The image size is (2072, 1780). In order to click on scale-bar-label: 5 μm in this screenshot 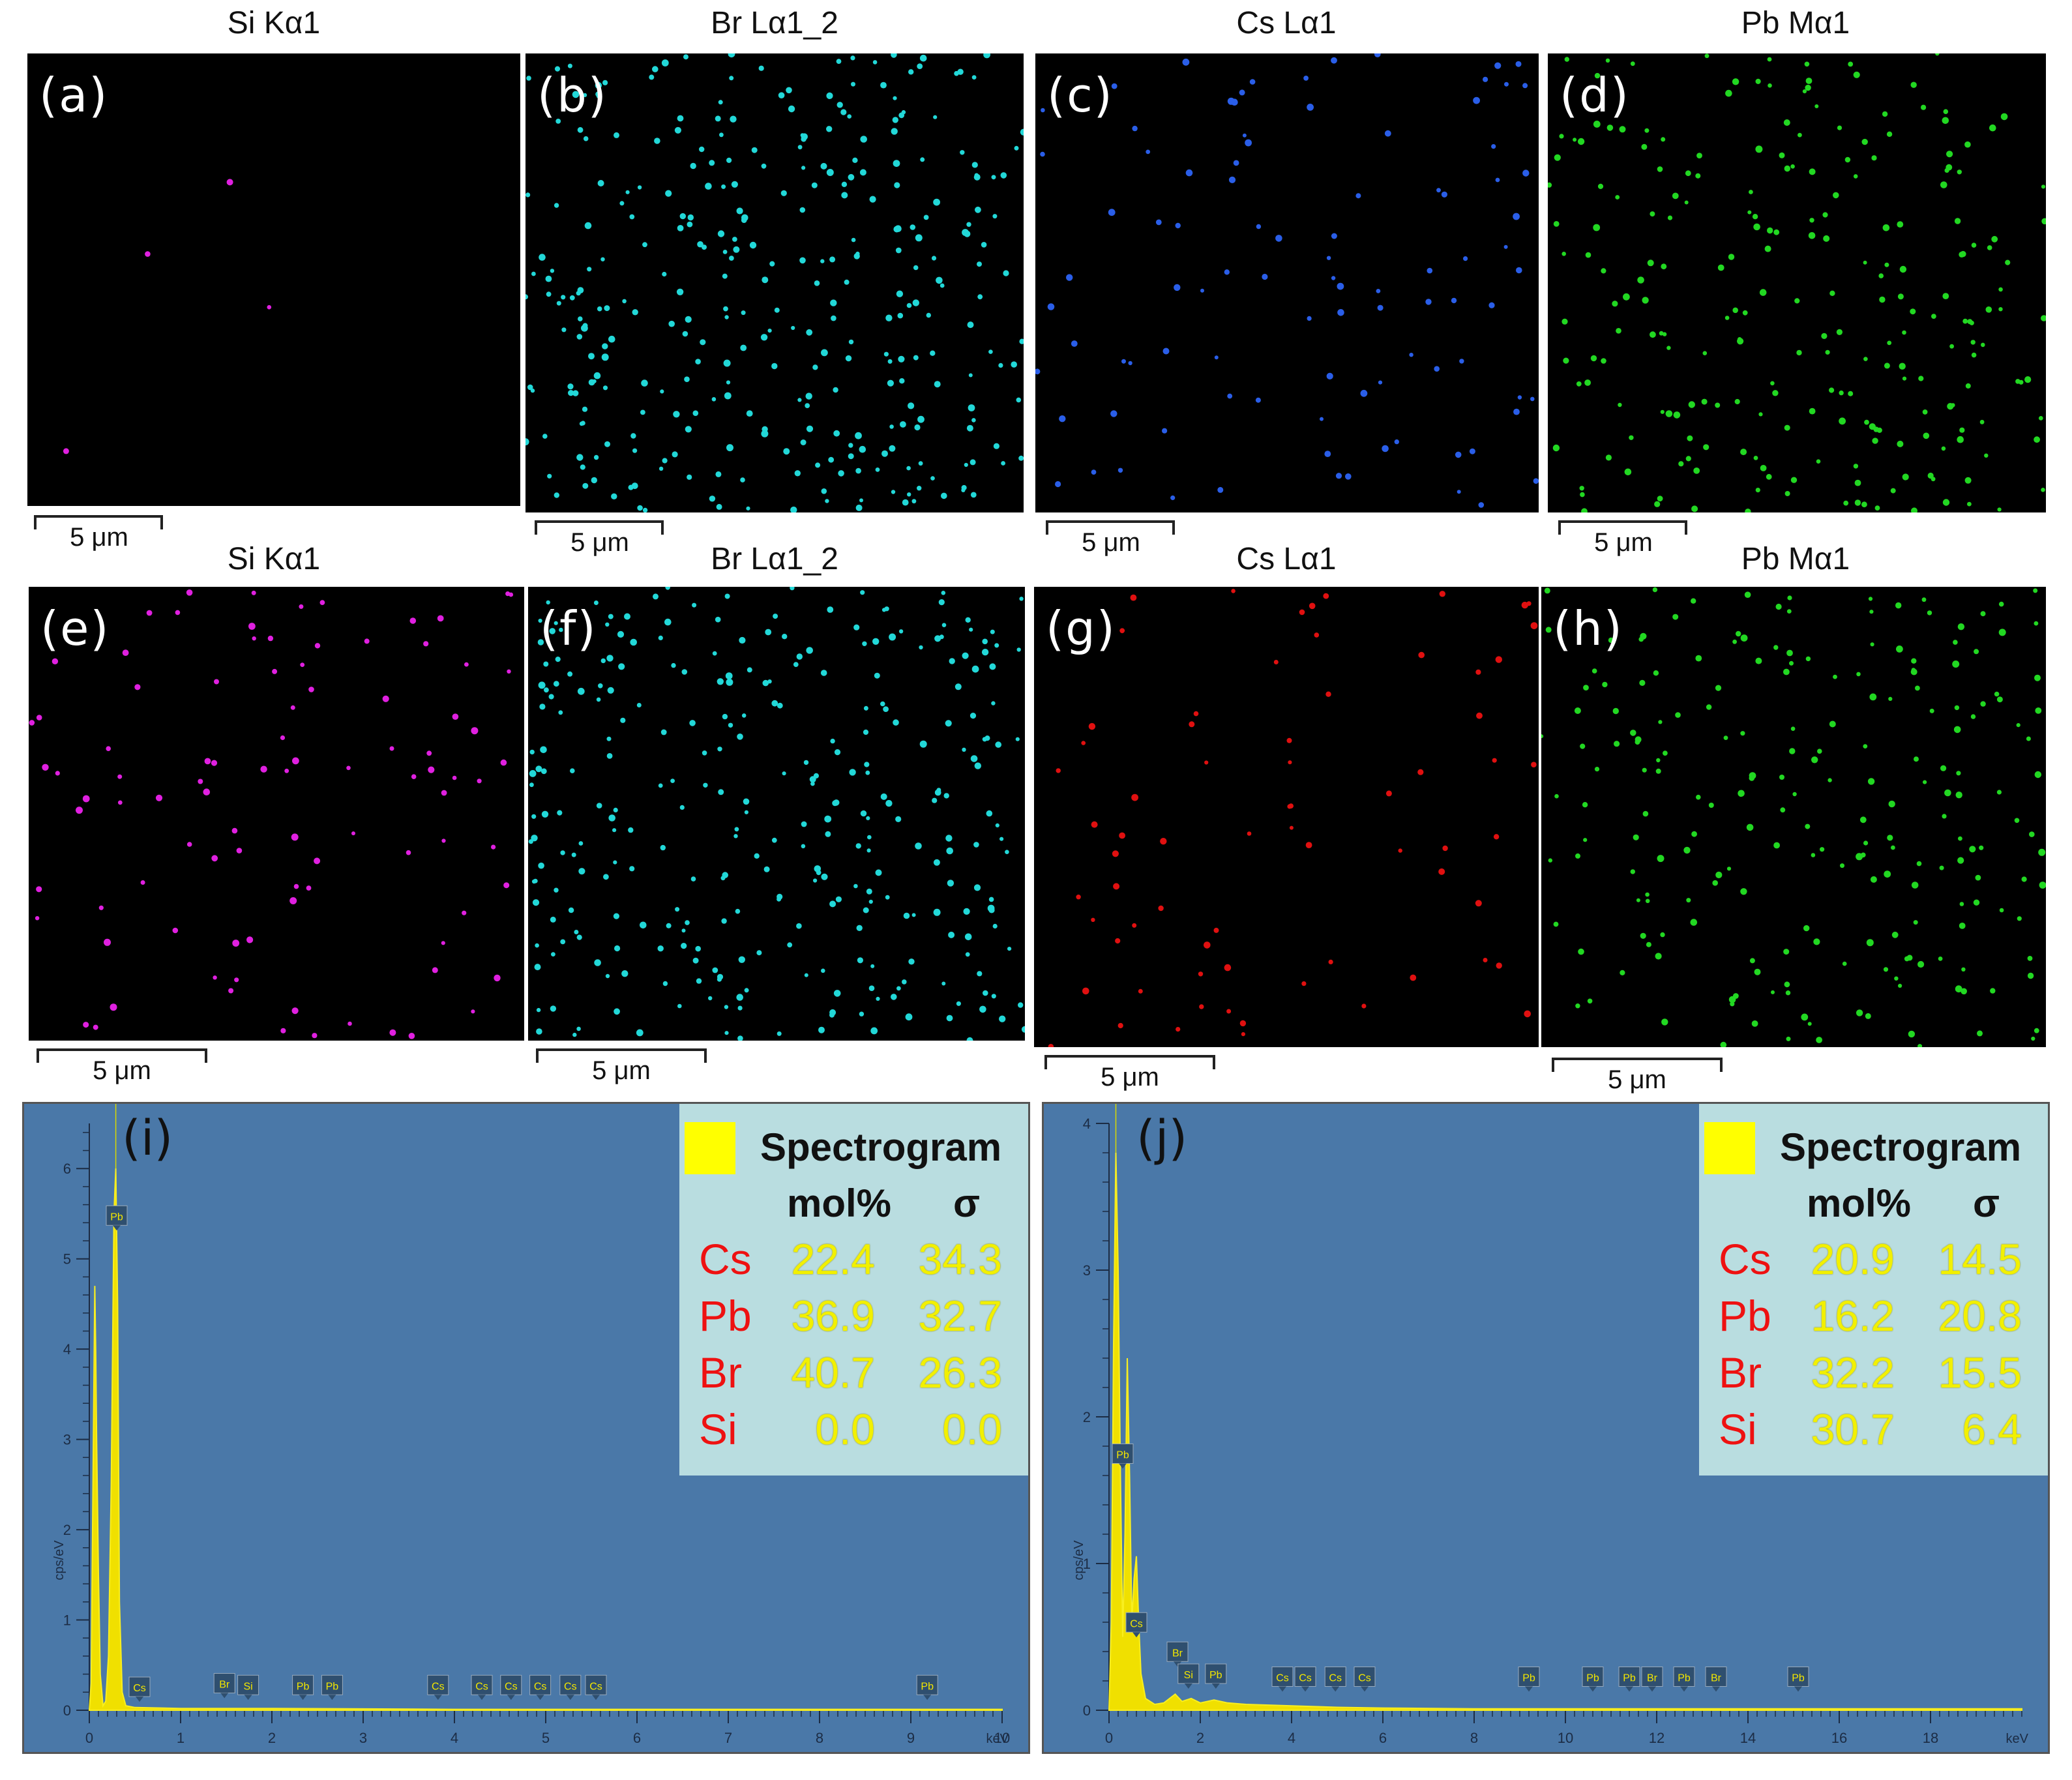, I will do `click(122, 1071)`.